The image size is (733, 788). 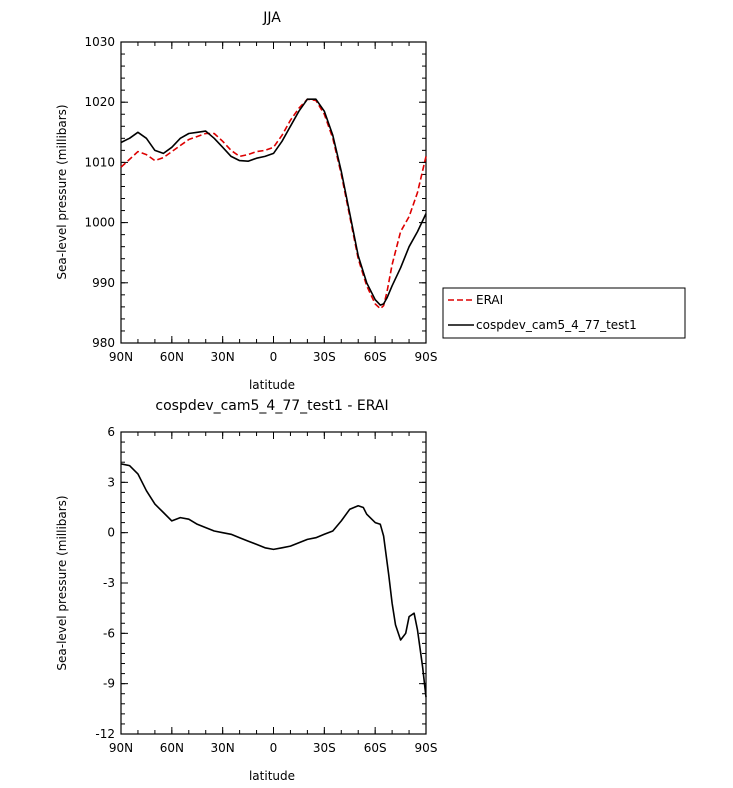 I want to click on top-x-tick-label: 60N, so click(x=172, y=357).